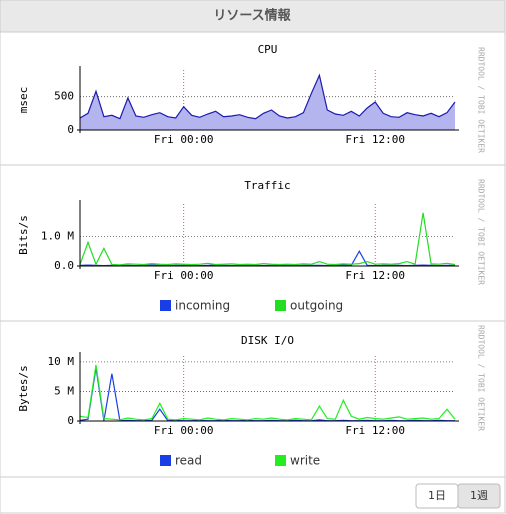 The image size is (506, 514). I want to click on header-bar, so click(253, 16).